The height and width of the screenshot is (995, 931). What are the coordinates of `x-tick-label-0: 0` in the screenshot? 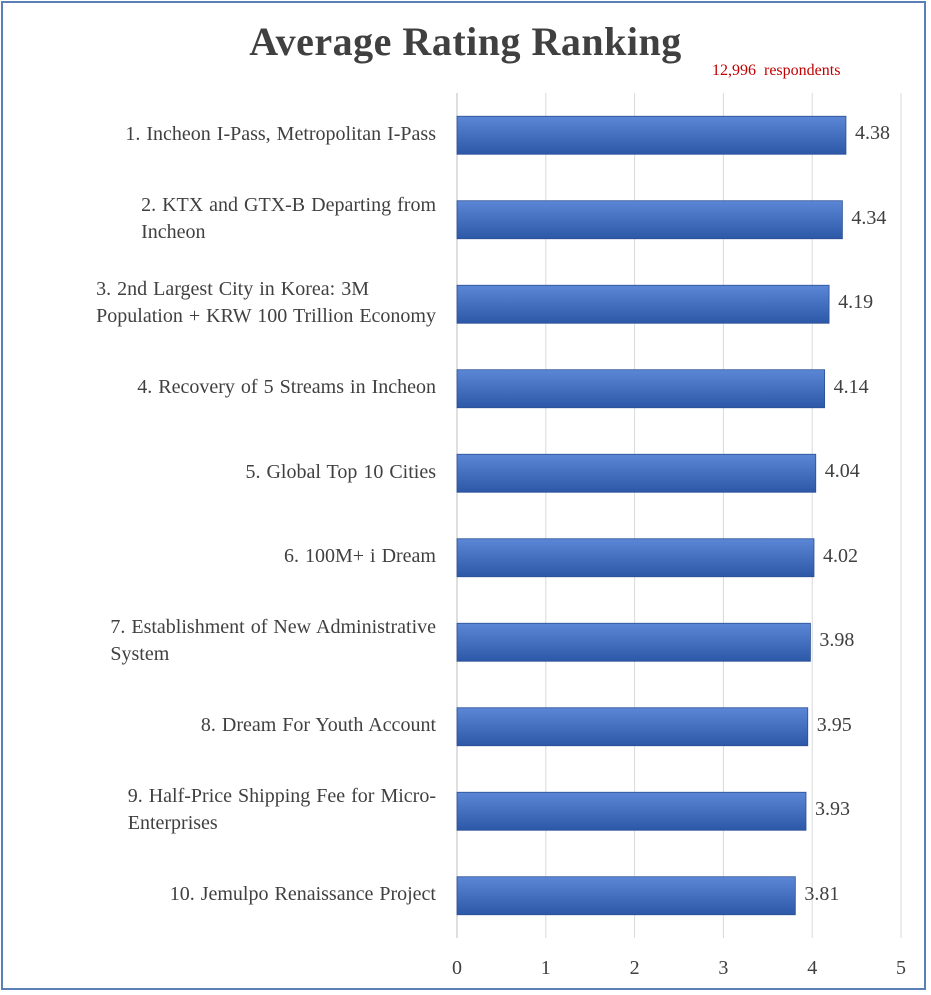 It's located at (457, 968).